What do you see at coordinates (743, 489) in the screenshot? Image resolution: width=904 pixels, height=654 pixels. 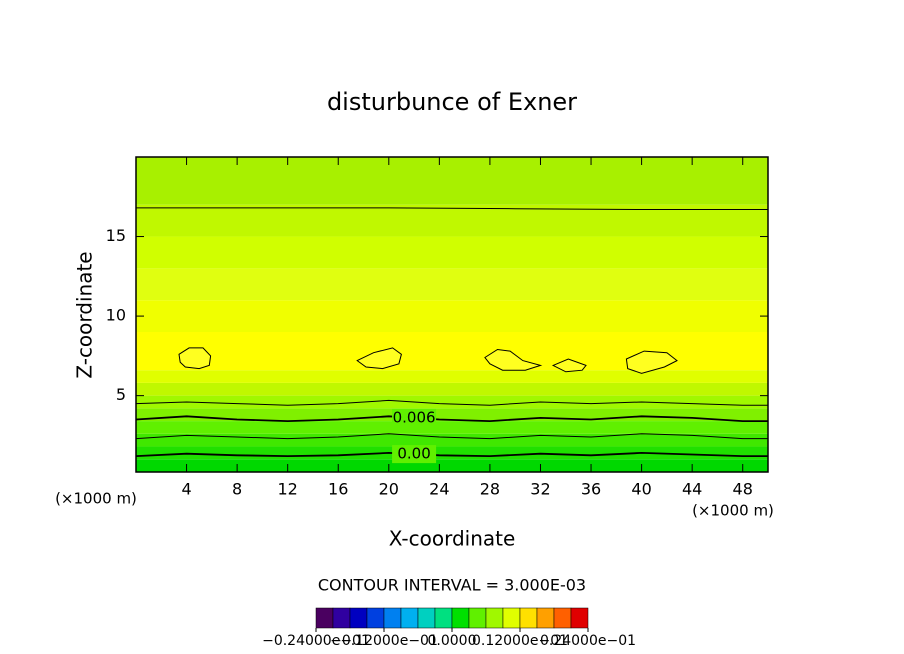 I see `x-tick-label: 48` at bounding box center [743, 489].